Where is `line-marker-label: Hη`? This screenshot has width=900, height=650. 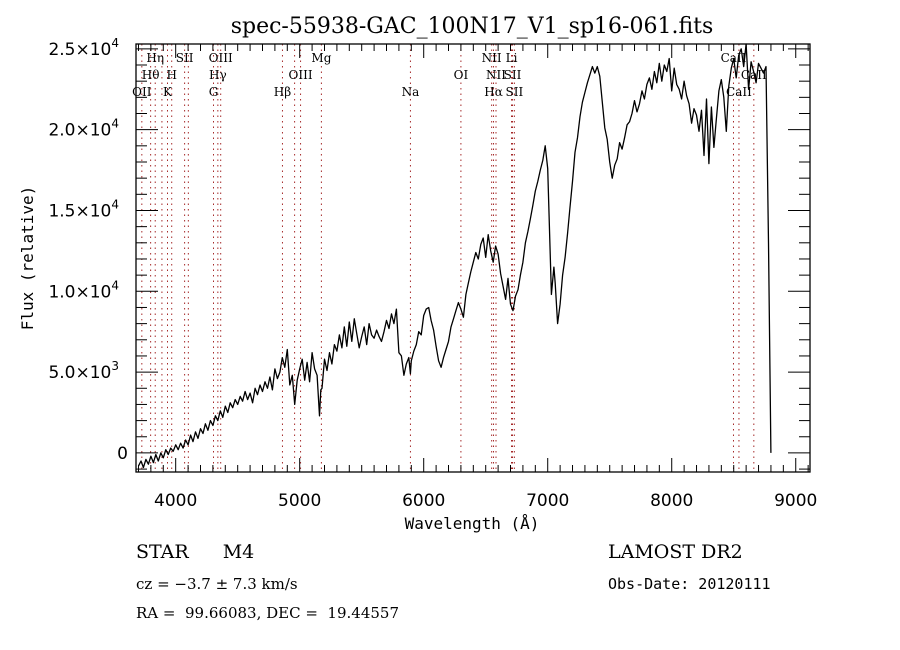
line-marker-label: Hη is located at coordinates (155, 58).